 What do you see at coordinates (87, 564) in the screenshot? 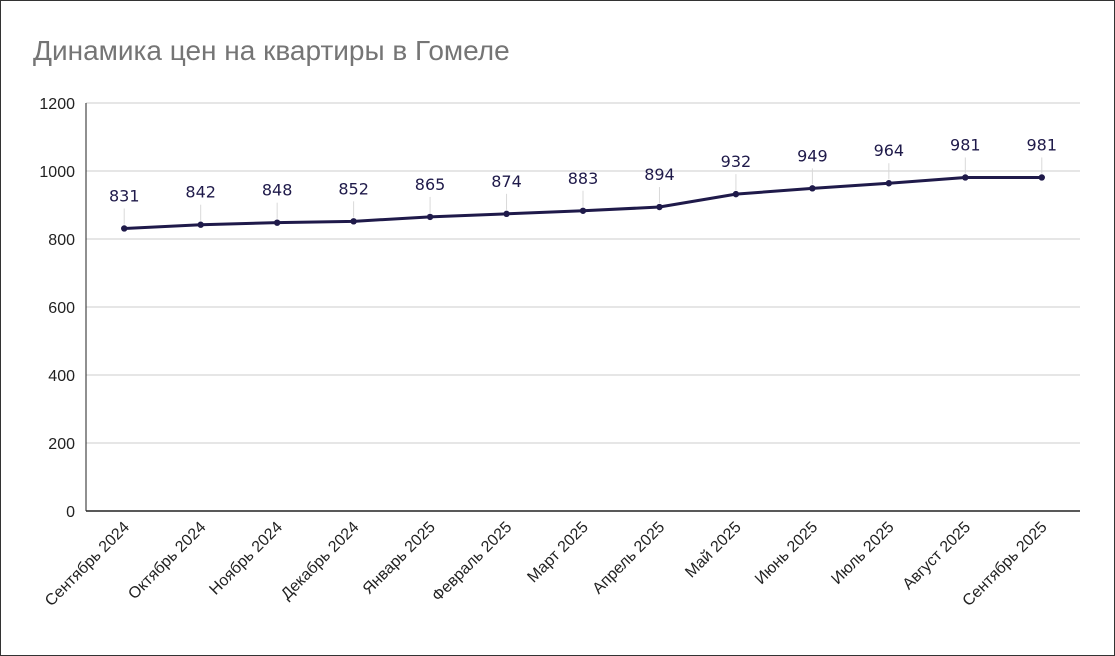
I see `x-tick-label: Сентябрь 2024` at bounding box center [87, 564].